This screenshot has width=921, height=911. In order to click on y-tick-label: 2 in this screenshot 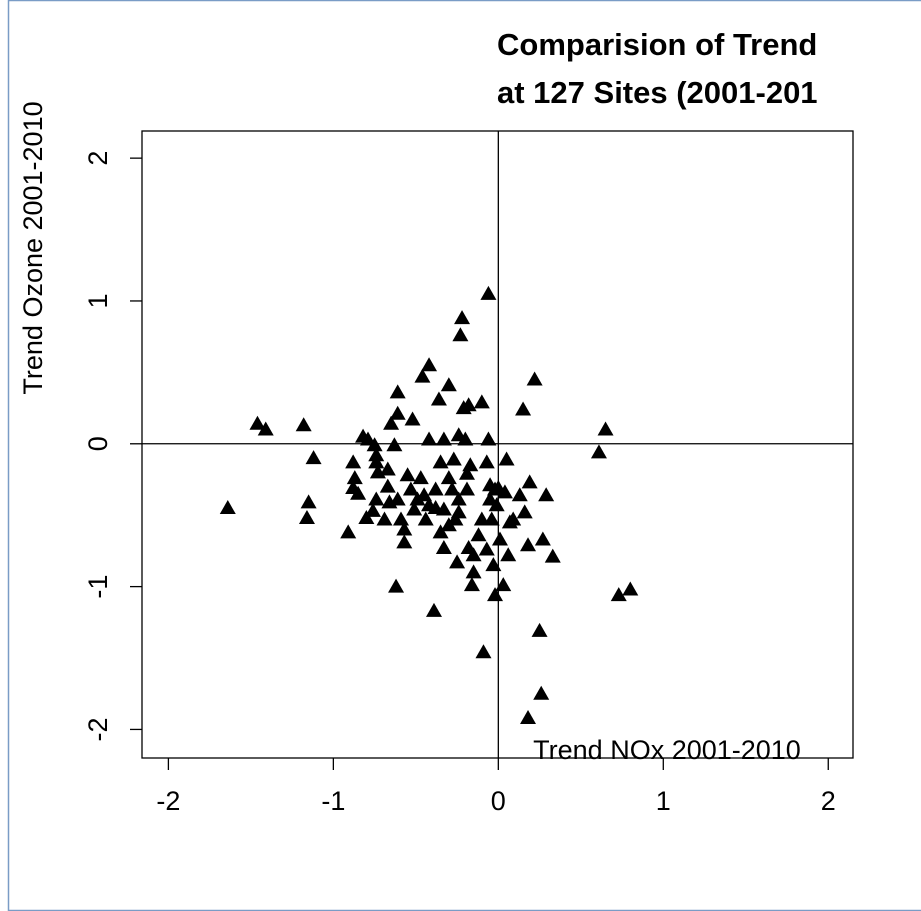, I will do `click(98, 158)`.